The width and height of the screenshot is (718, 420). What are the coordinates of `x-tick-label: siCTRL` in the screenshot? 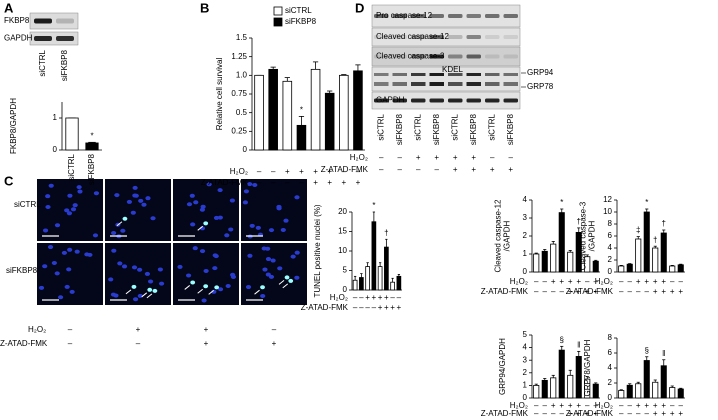 It's located at (71, 166).